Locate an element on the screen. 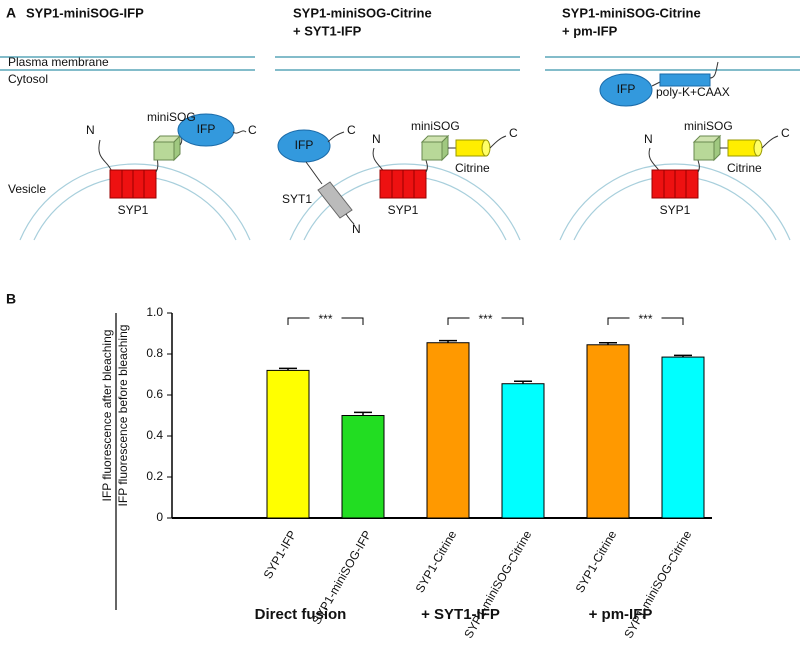  protein-label: SYT1 is located at coordinates (297, 199).